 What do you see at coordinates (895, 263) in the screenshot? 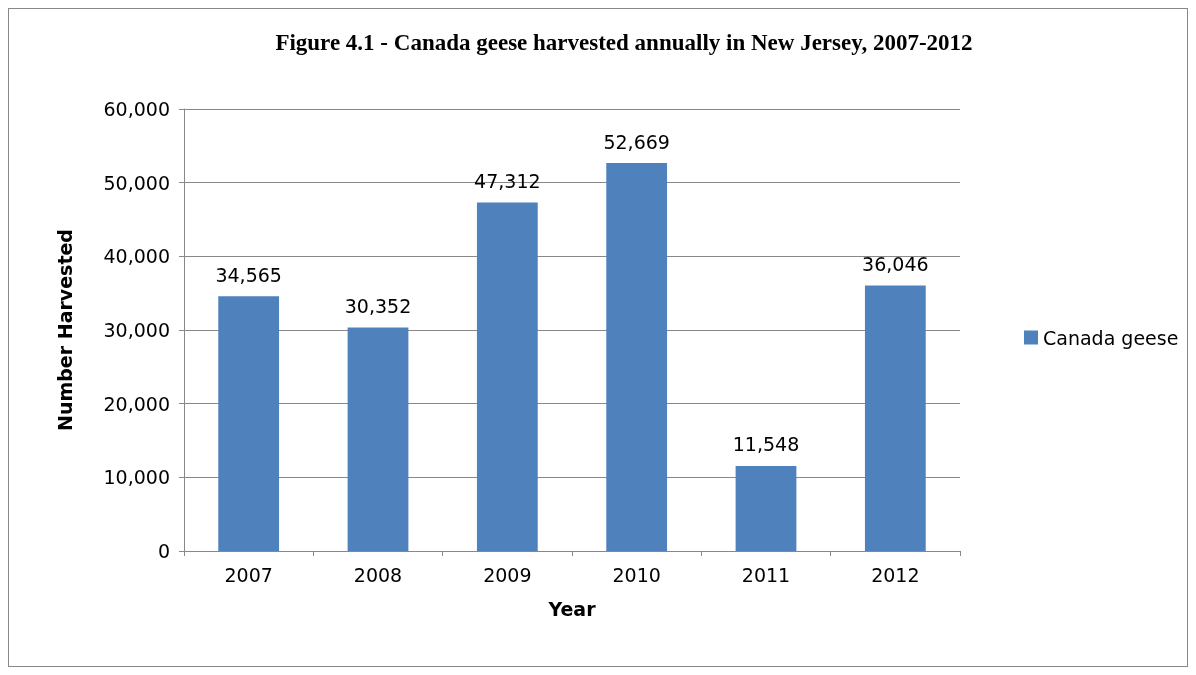
I see `data-label: 36,046` at bounding box center [895, 263].